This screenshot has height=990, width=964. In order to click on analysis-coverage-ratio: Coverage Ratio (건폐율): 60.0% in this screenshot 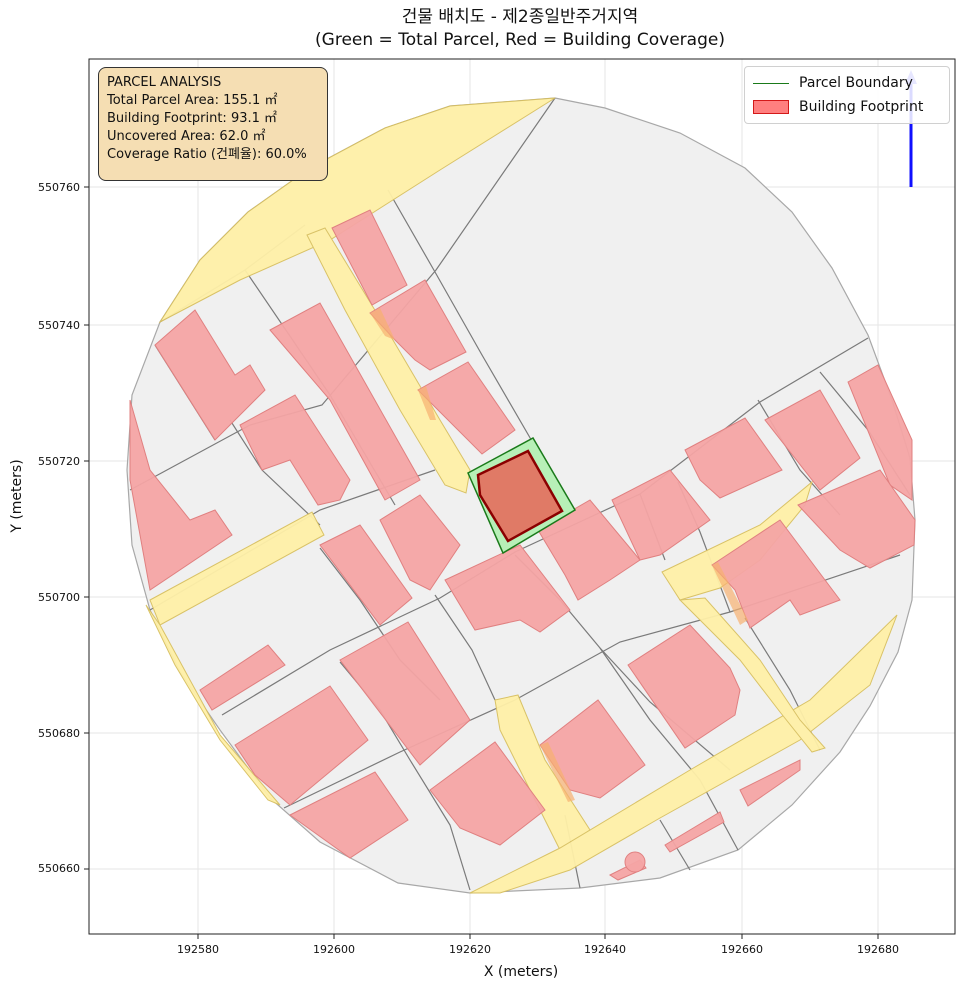, I will do `click(207, 154)`.